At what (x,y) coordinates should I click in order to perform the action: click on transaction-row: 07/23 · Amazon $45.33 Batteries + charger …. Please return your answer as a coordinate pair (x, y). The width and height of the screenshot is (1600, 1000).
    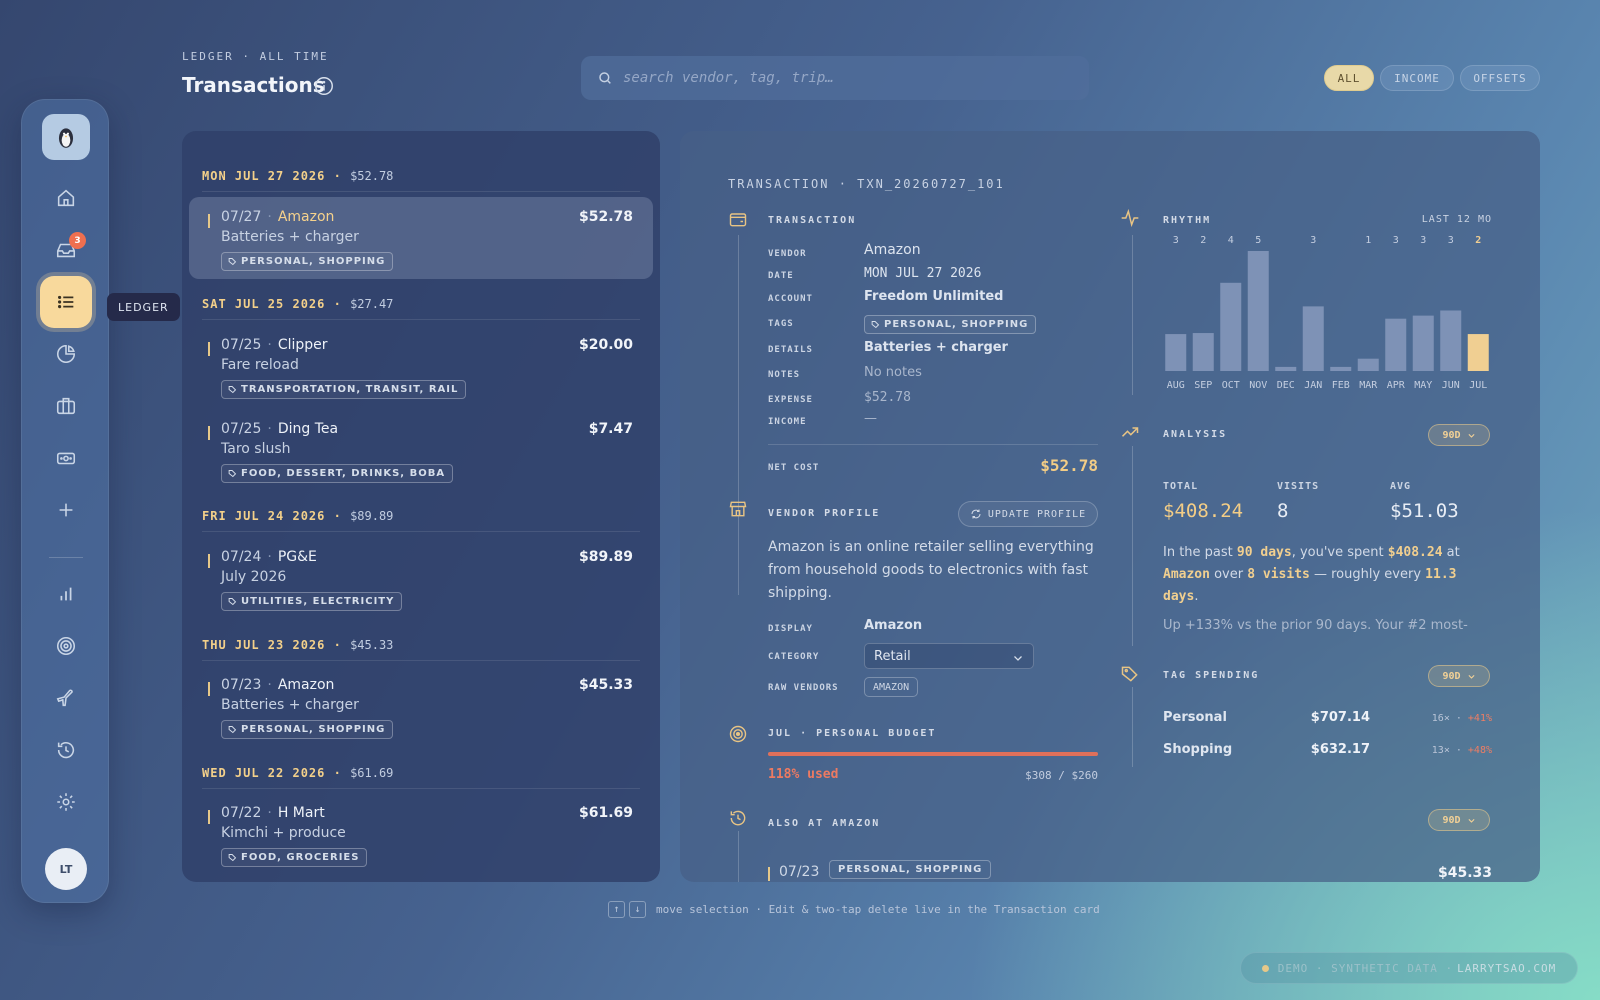
    Looking at the image, I should click on (421, 706).